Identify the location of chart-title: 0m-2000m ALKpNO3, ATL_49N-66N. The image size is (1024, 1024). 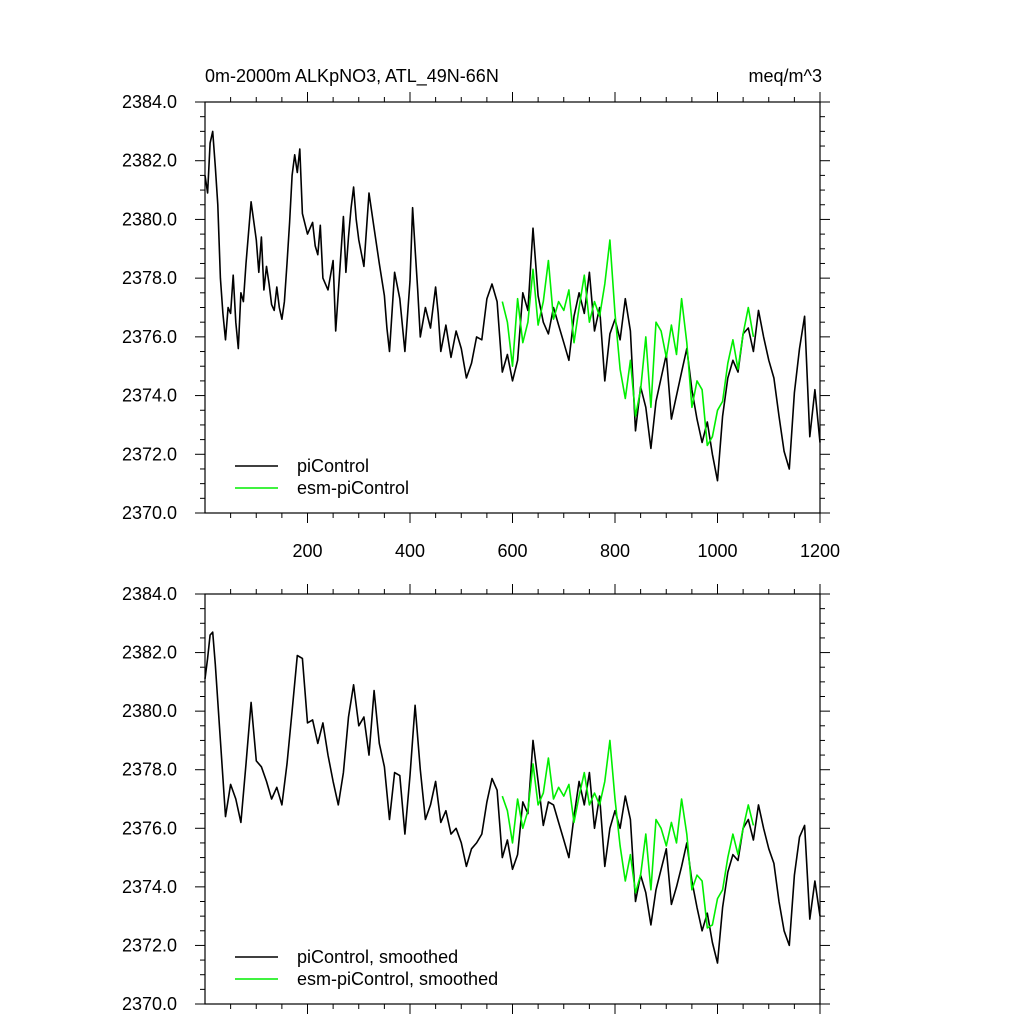
(352, 76).